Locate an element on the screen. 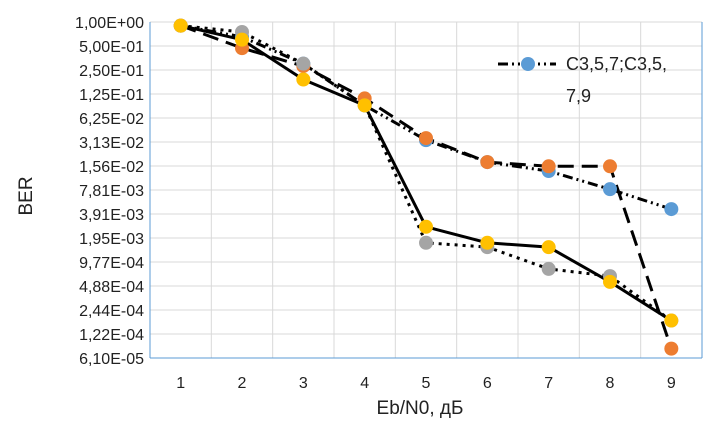 Image resolution: width=718 pixels, height=428 pixels. x-tick-label: 9 is located at coordinates (671, 383).